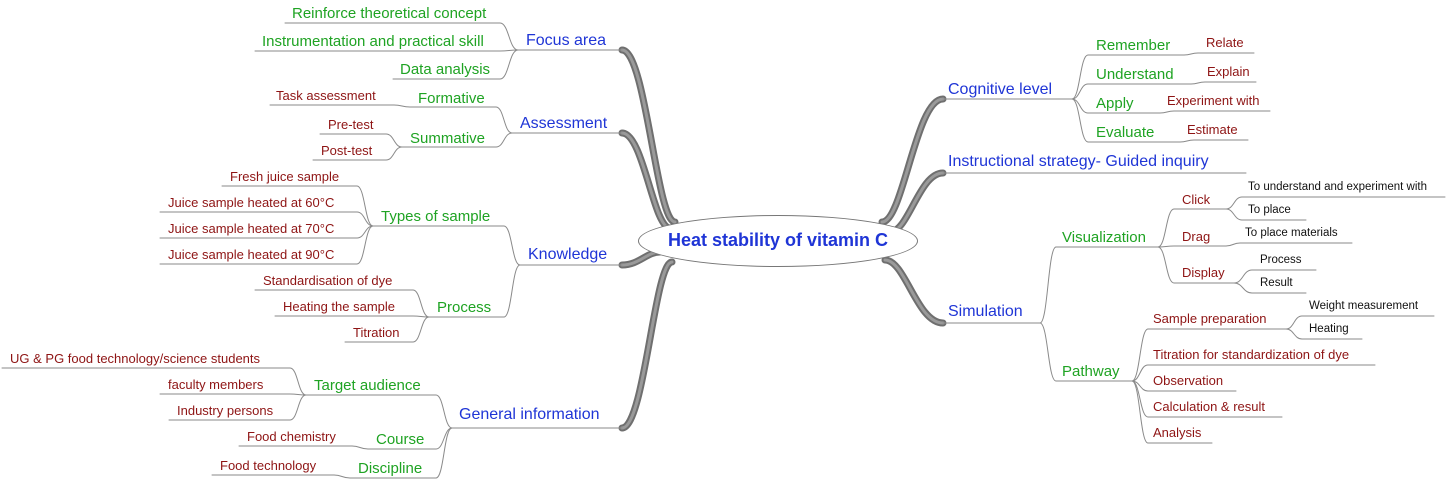  Describe the element at coordinates (912, 160) in the screenshot. I see `trunk-cognitive-level-highlight` at that location.